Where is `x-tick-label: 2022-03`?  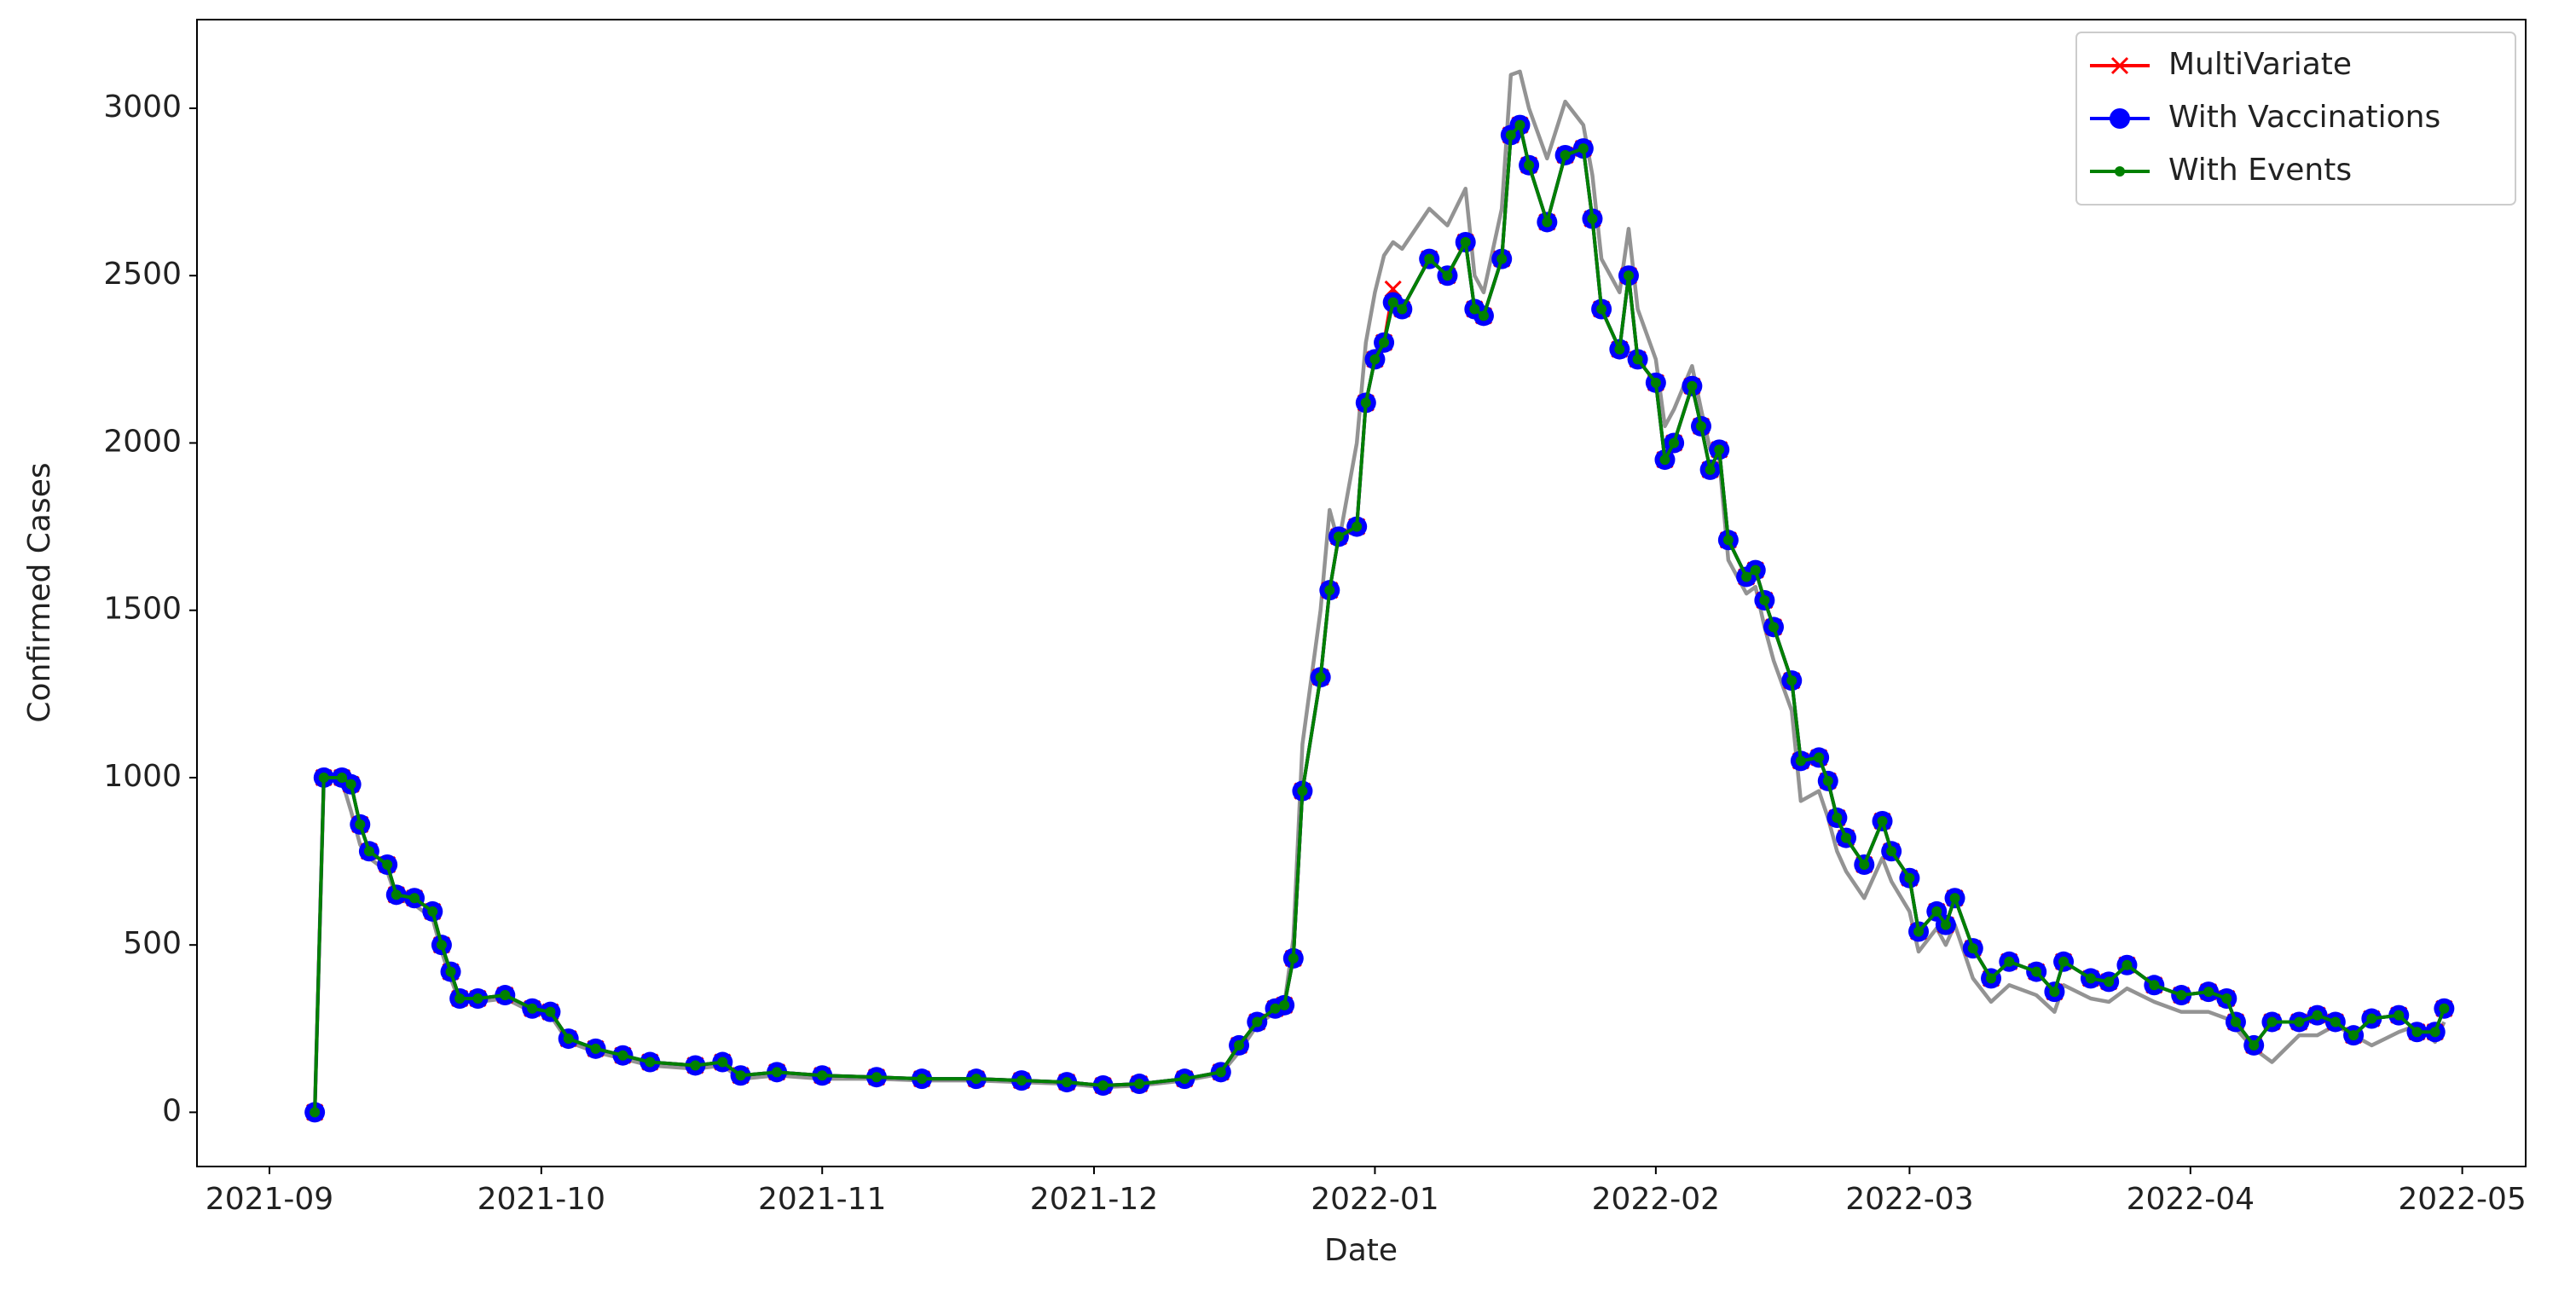 x-tick-label: 2022-03 is located at coordinates (1909, 1199).